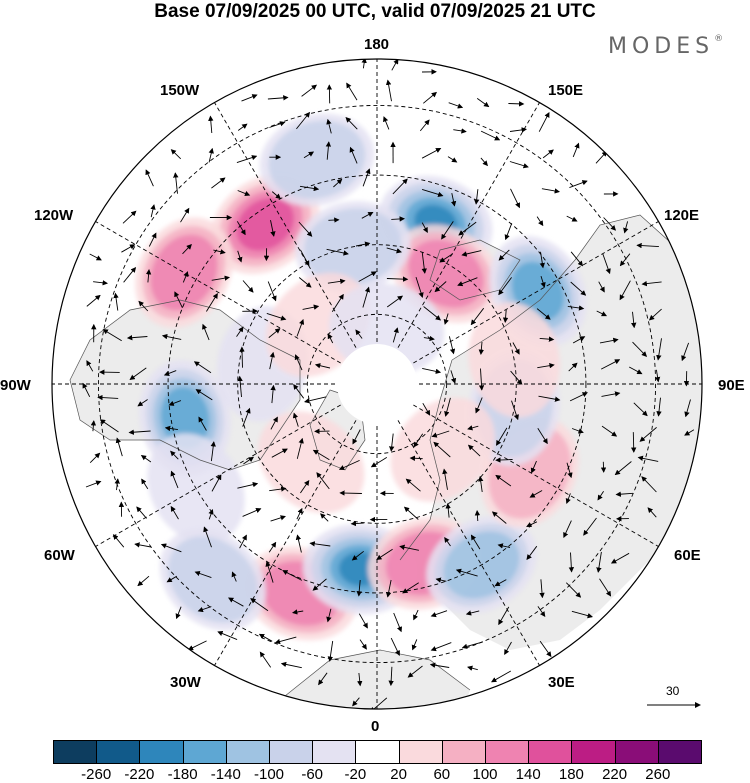  Describe the element at coordinates (442, 774) in the screenshot. I see `colorbar-tick-label: 60` at that location.